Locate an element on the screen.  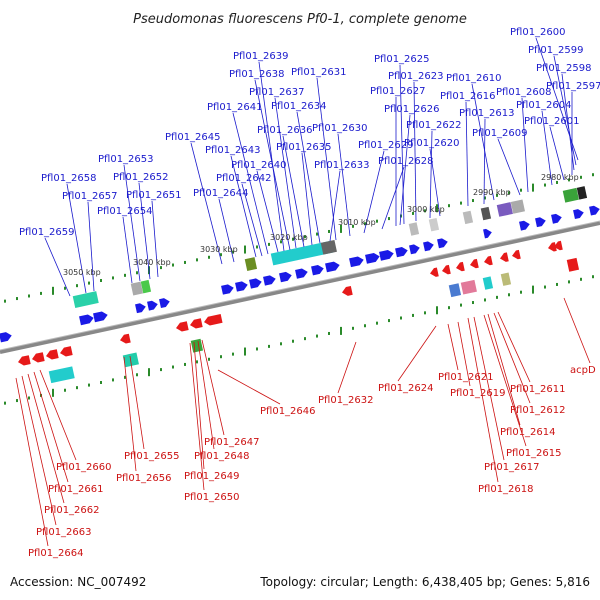
gene-label-top: Pfl01_2634 is located at coordinates (299, 106).